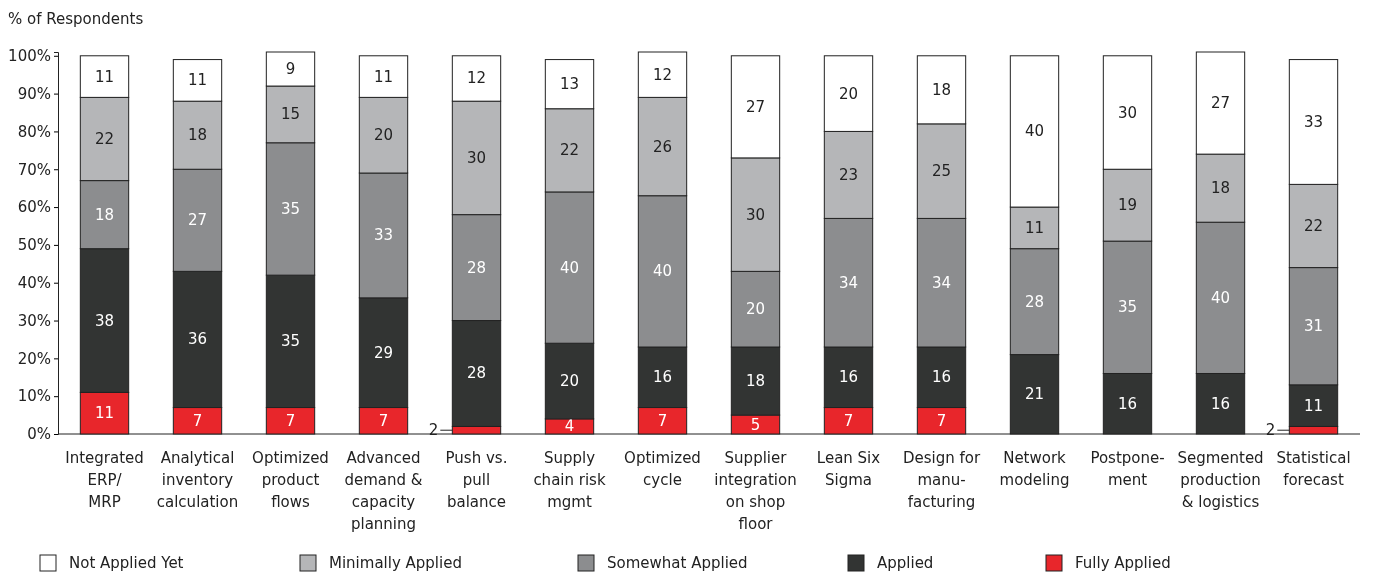 Image resolution: width=1374 pixels, height=581 pixels. What do you see at coordinates (395, 563) in the screenshot?
I see `legend-label: Minimally Applied` at bounding box center [395, 563].